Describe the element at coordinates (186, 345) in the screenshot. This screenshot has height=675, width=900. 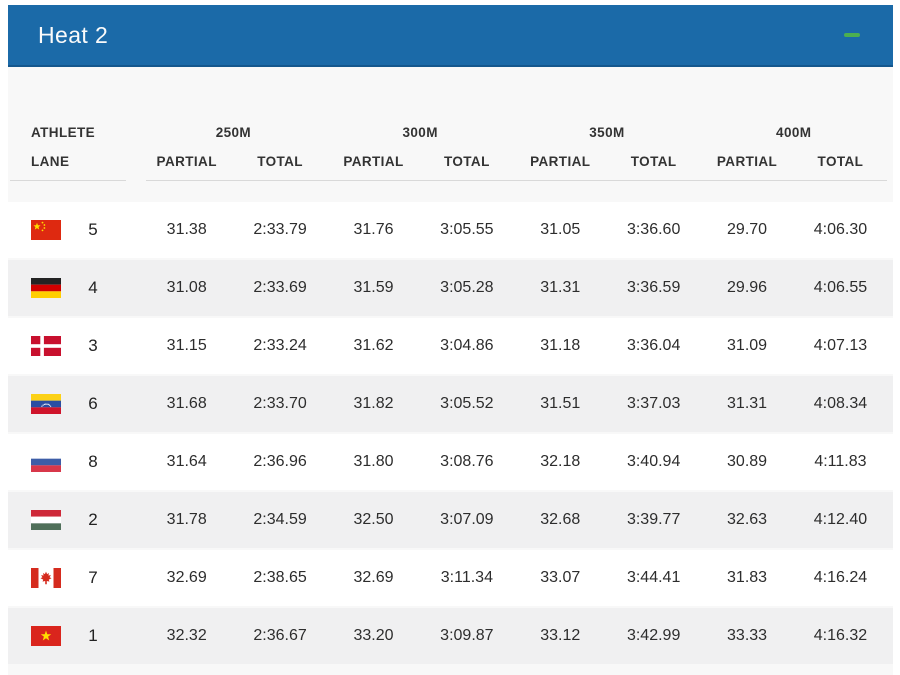
I see `split-time: 31.15` at that location.